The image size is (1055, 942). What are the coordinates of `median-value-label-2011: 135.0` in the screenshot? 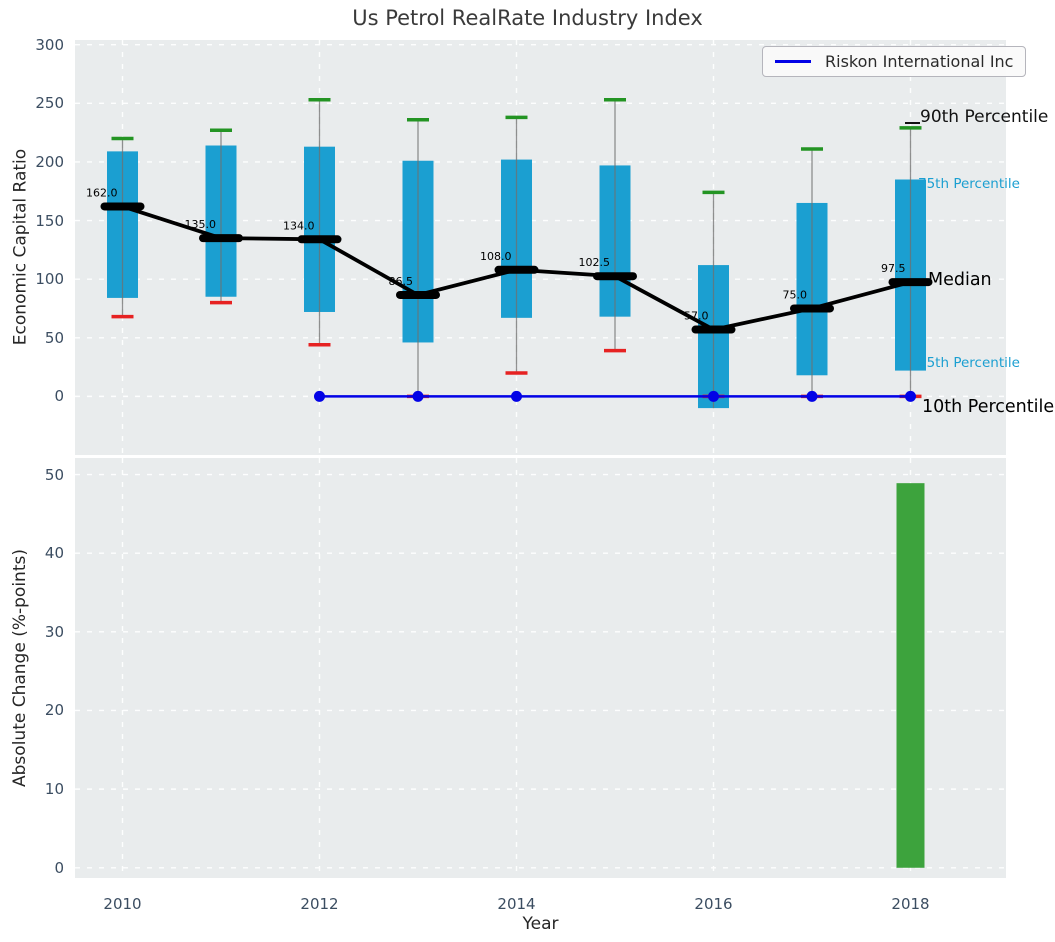 It's located at (201, 224).